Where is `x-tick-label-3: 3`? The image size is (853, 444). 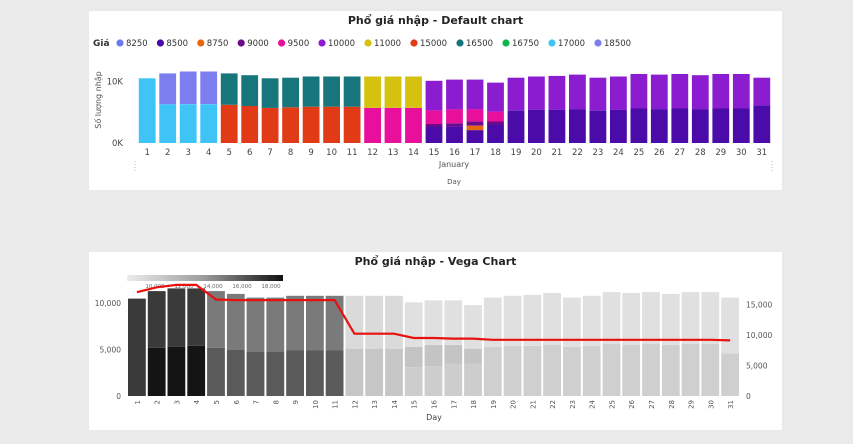 x-tick-label-3: 3 is located at coordinates (187, 153).